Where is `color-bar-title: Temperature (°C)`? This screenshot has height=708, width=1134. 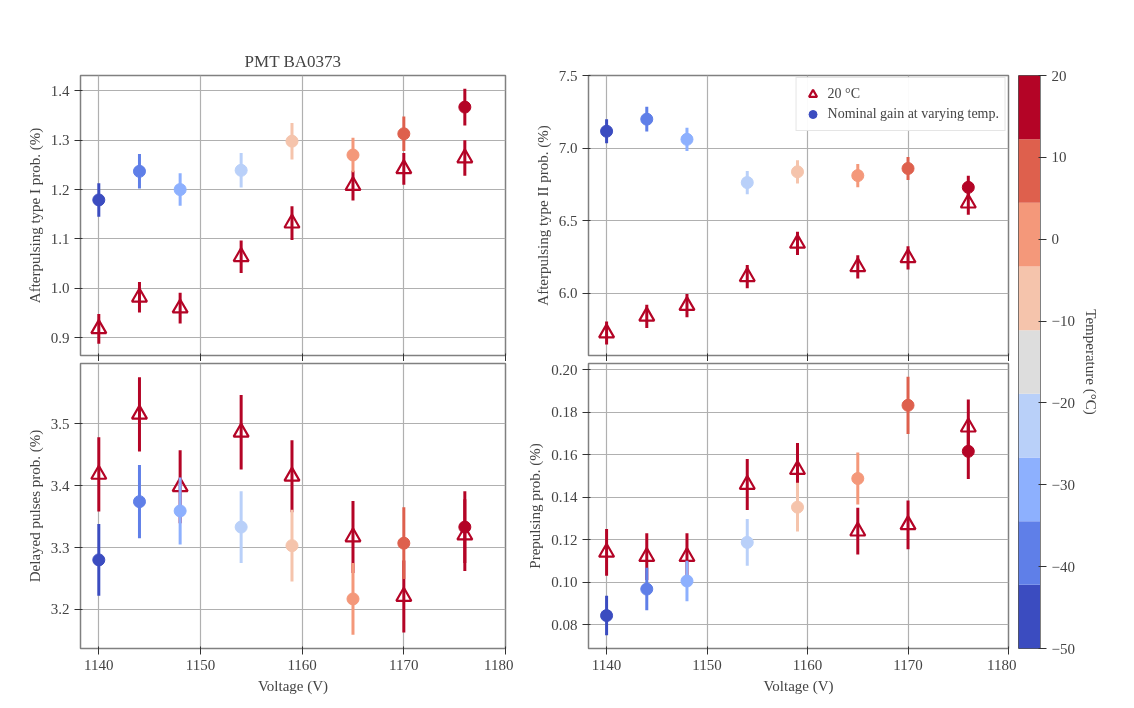
color-bar-title: Temperature (°C) is located at coordinates (1090, 362).